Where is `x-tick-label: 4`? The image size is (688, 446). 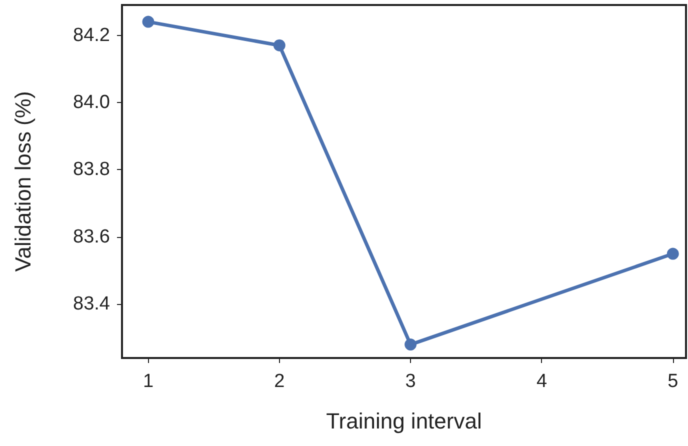 x-tick-label: 4 is located at coordinates (542, 381).